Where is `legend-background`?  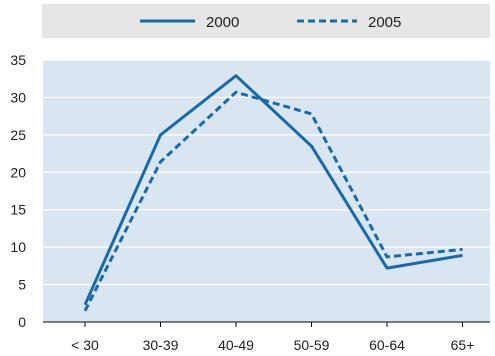 legend-background is located at coordinates (266, 21).